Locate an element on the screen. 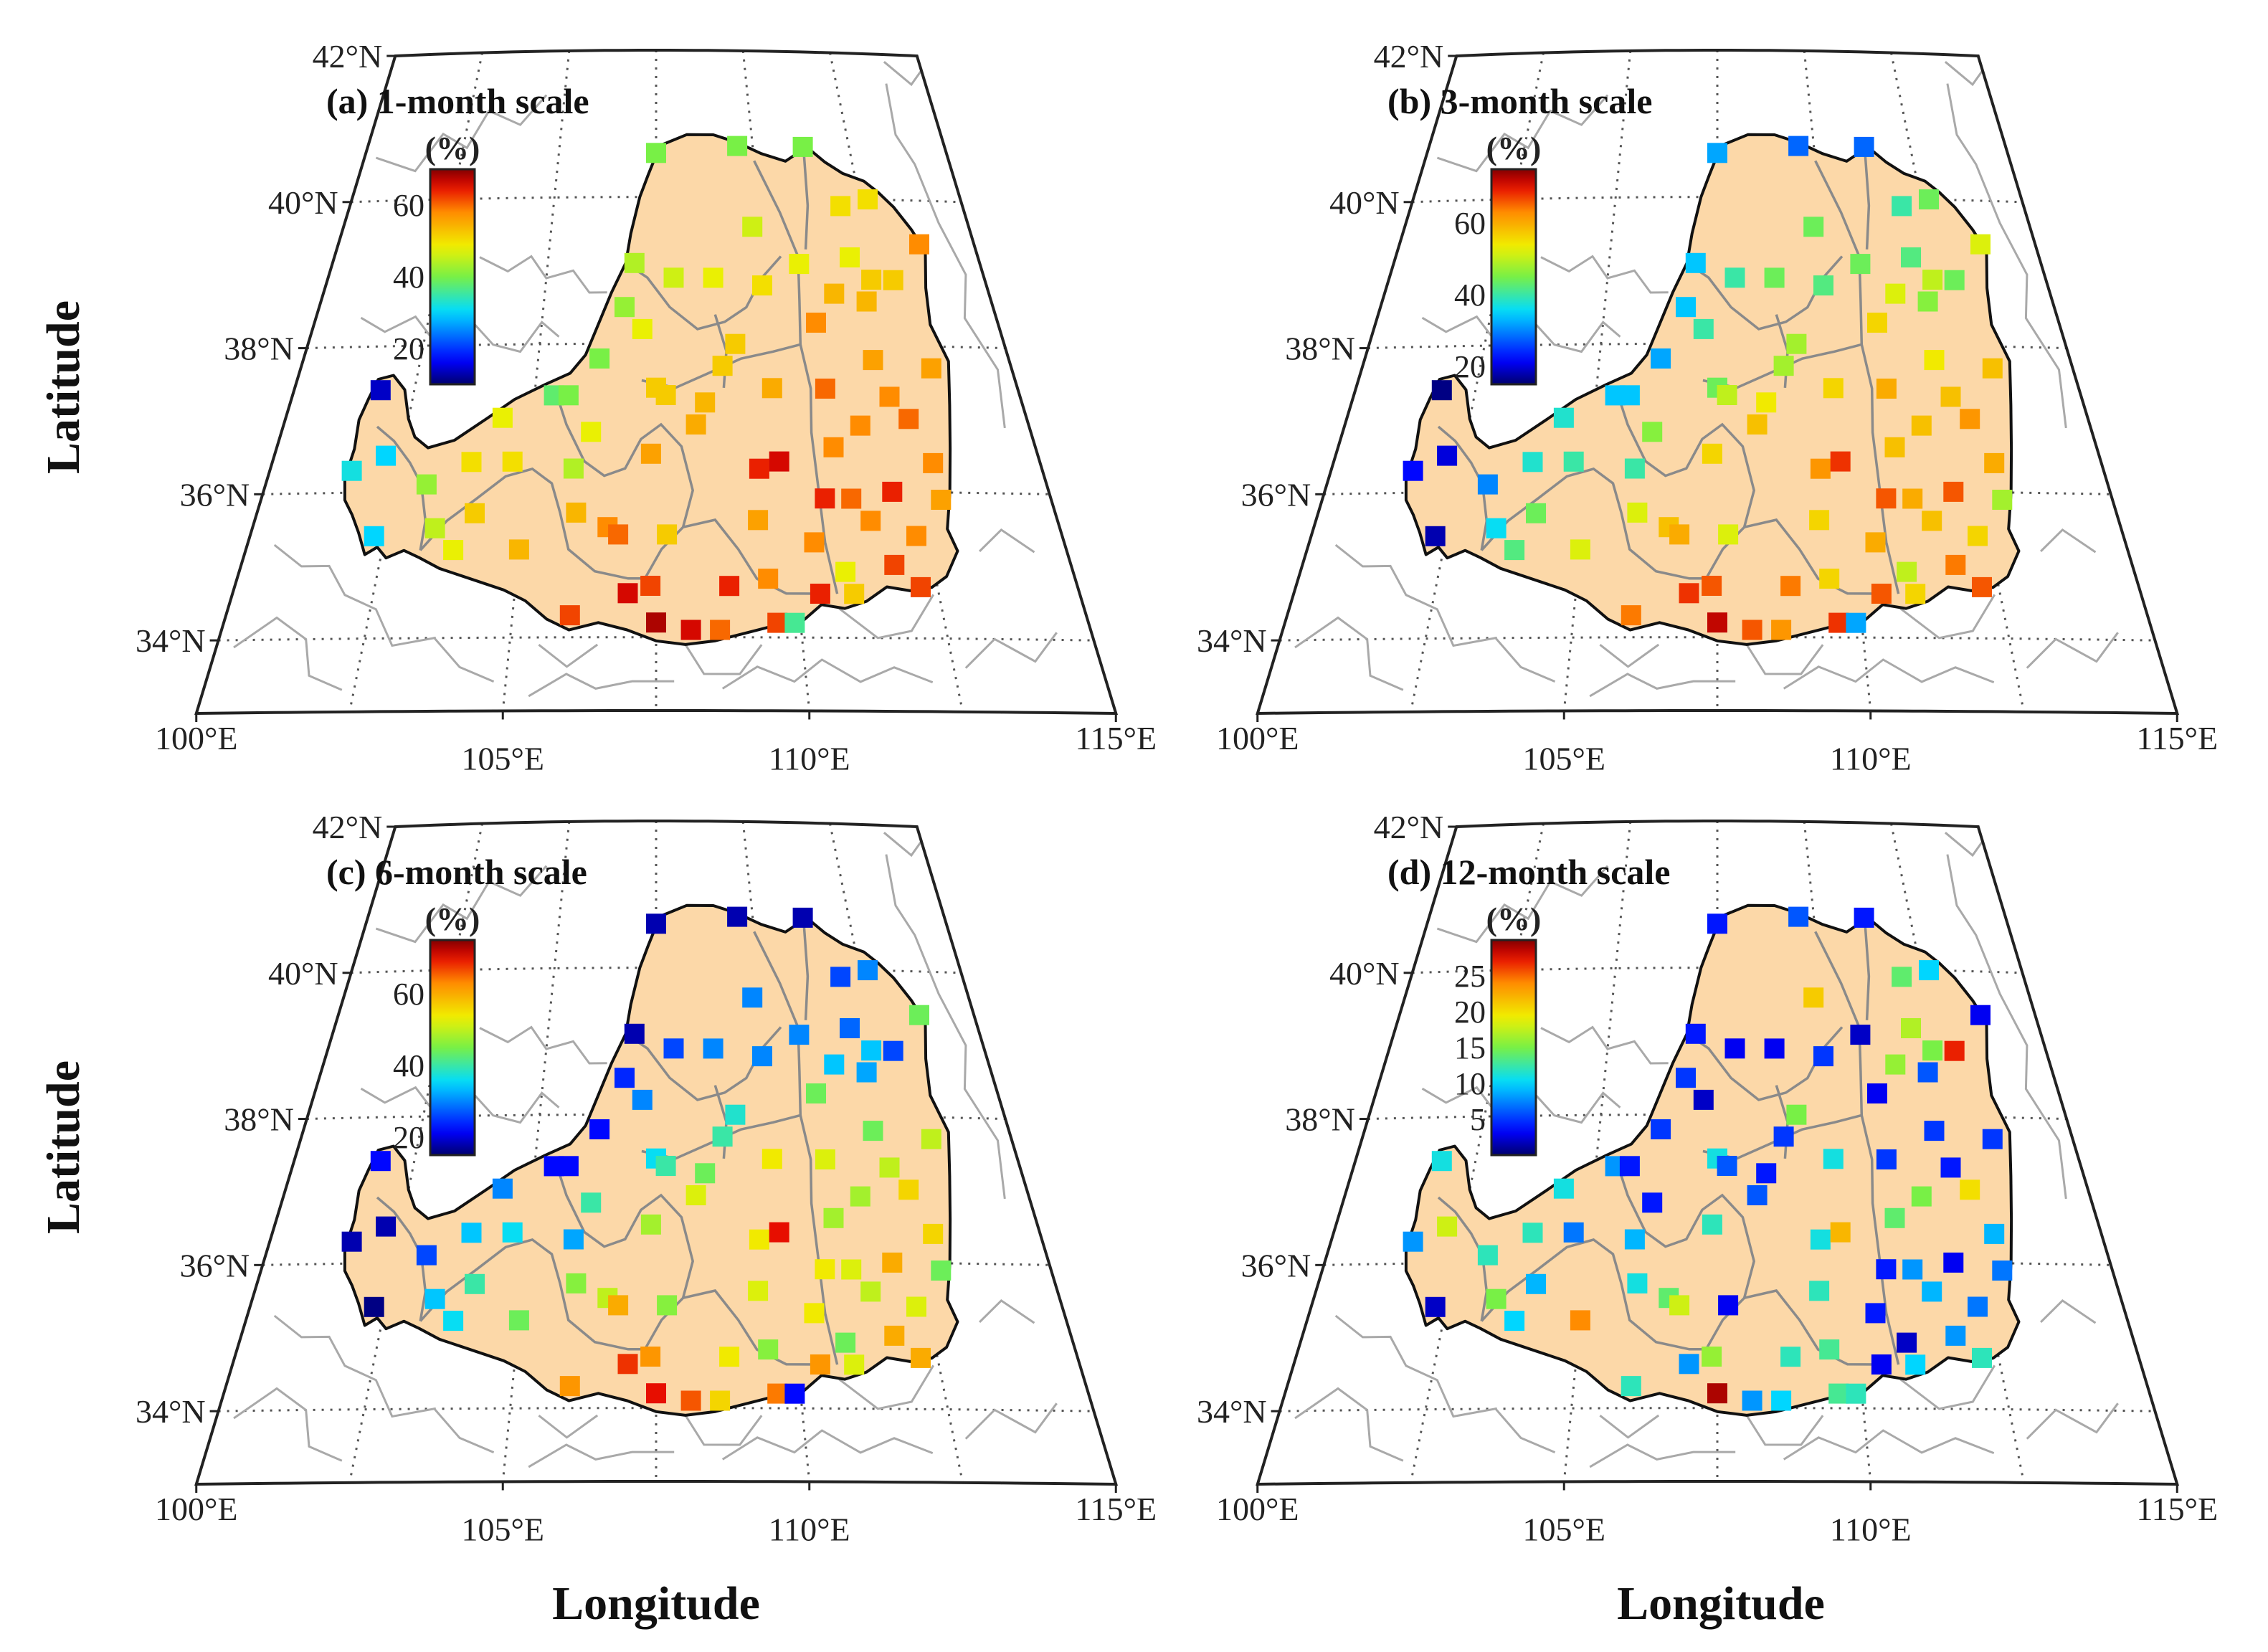 Image resolution: width=2268 pixels, height=1652 pixels. colorbar is located at coordinates (1514, 1048).